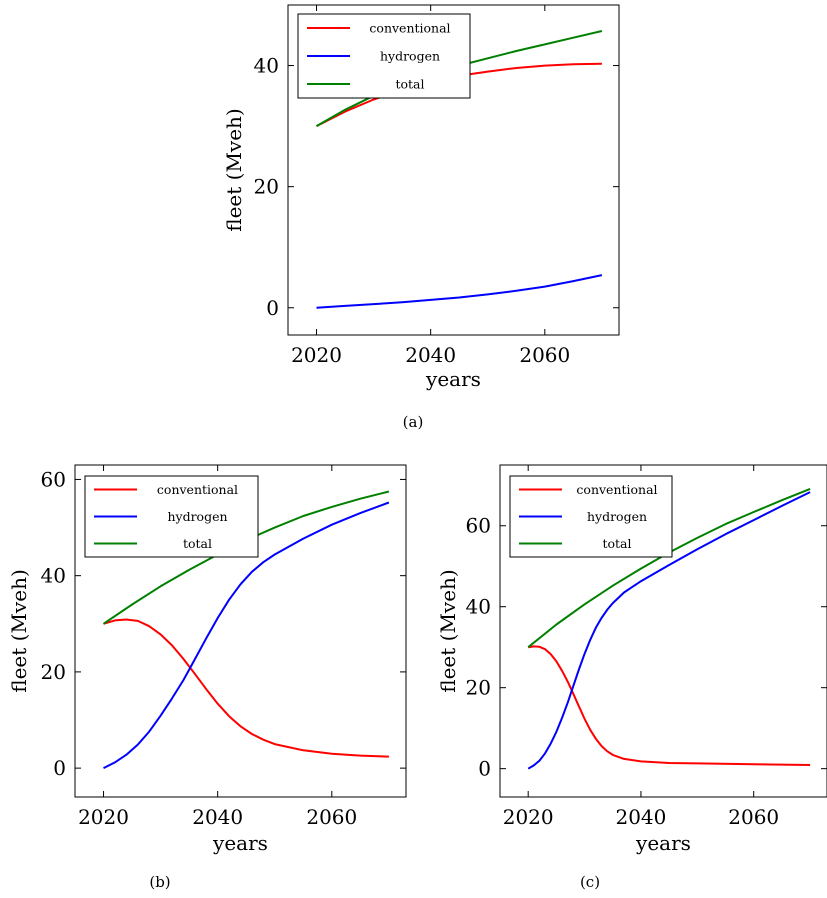  I want to click on figure-caption: (a), so click(413, 422).